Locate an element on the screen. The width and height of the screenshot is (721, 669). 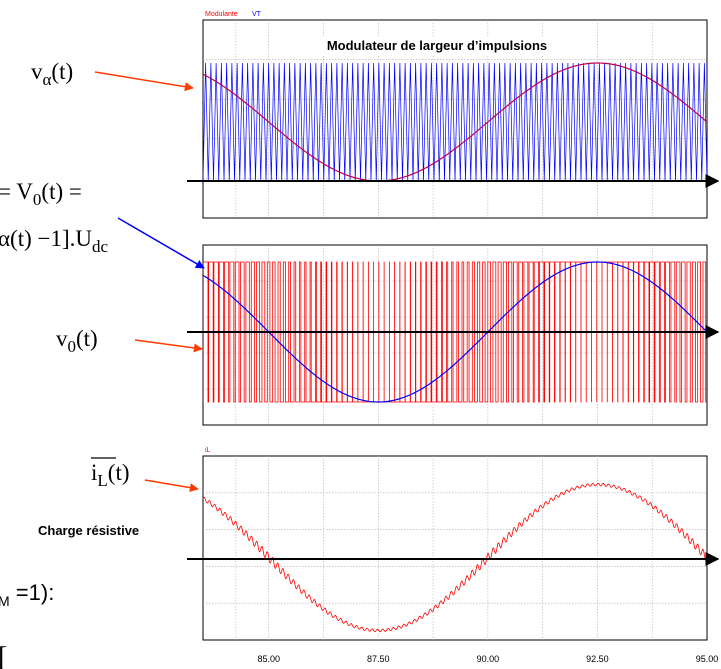
label-bracket: [ is located at coordinates (3, 655).